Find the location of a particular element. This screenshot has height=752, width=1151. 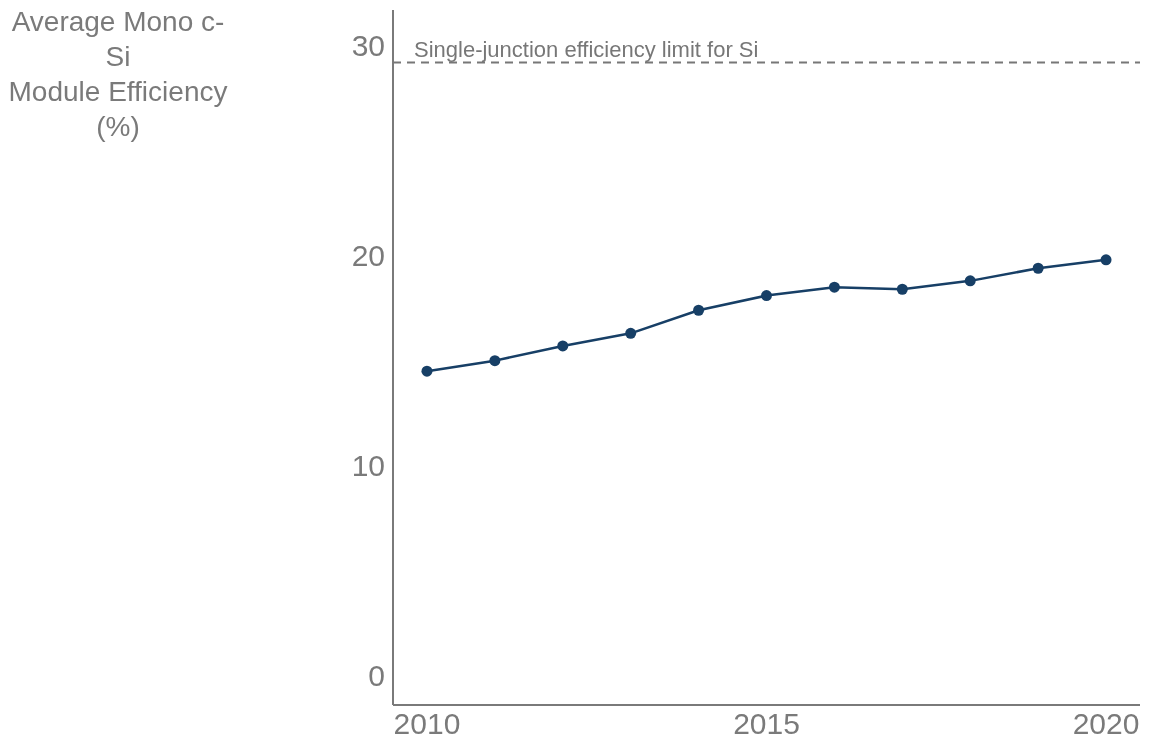

x-tick-label: 2015 is located at coordinates (766, 724).